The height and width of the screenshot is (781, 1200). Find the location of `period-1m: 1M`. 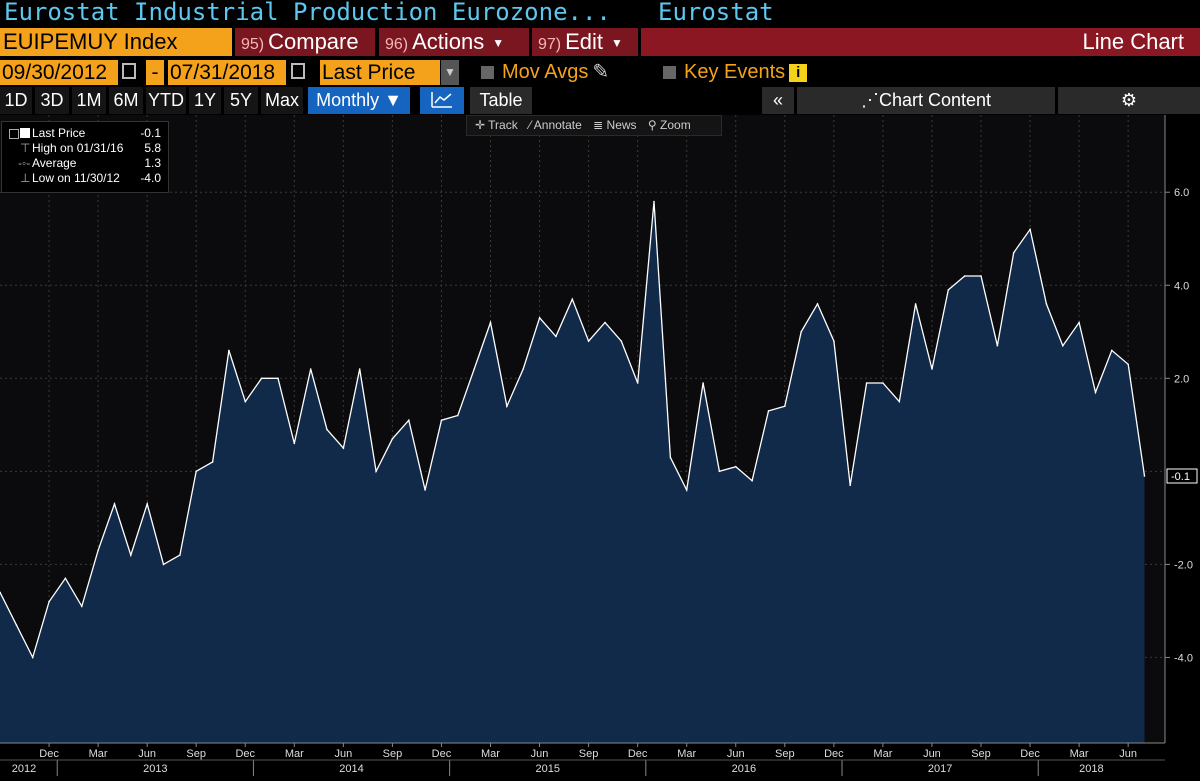

period-1m: 1M is located at coordinates (89, 100).